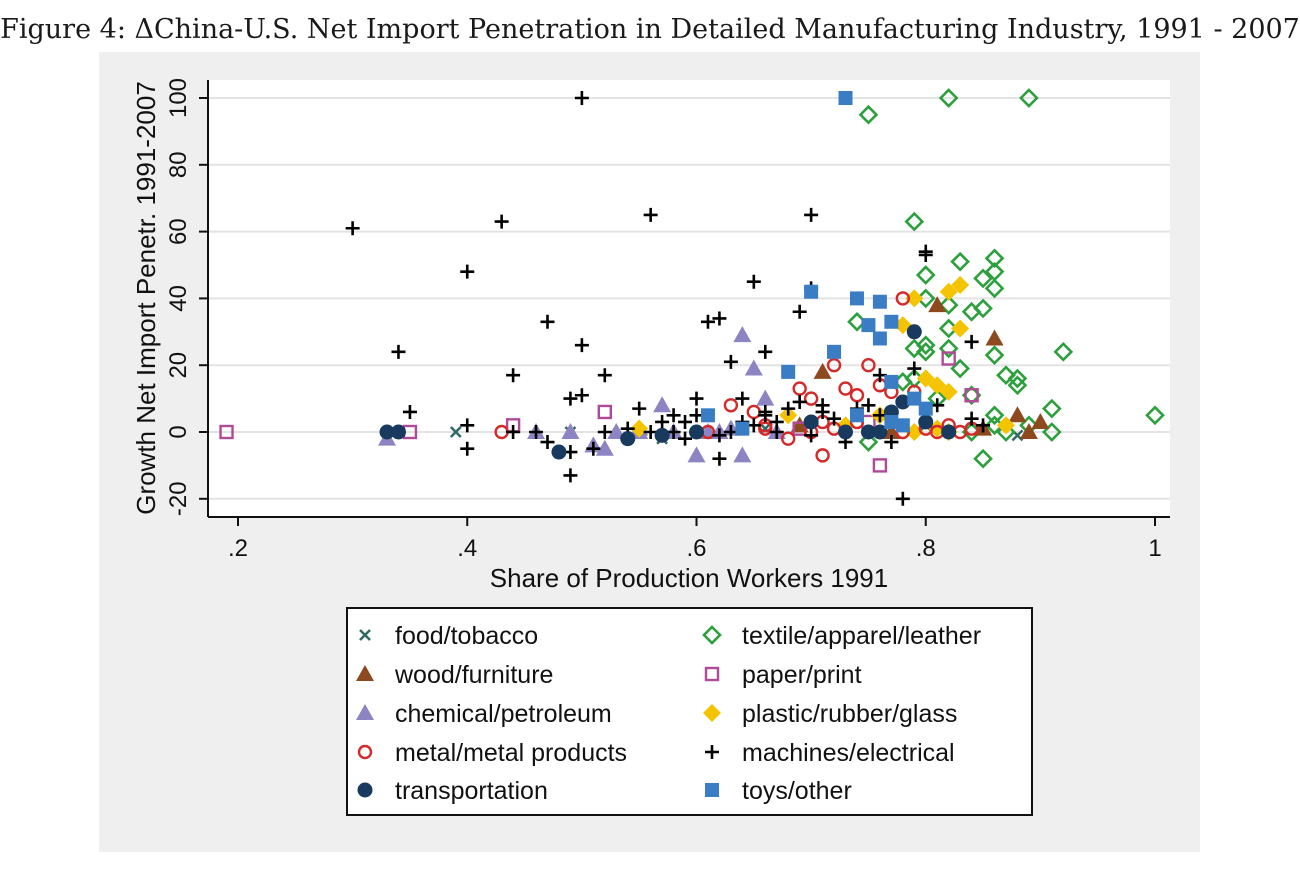 The height and width of the screenshot is (880, 1300). What do you see at coordinates (365, 635) in the screenshot?
I see `legend-marker-food-tobacco` at bounding box center [365, 635].